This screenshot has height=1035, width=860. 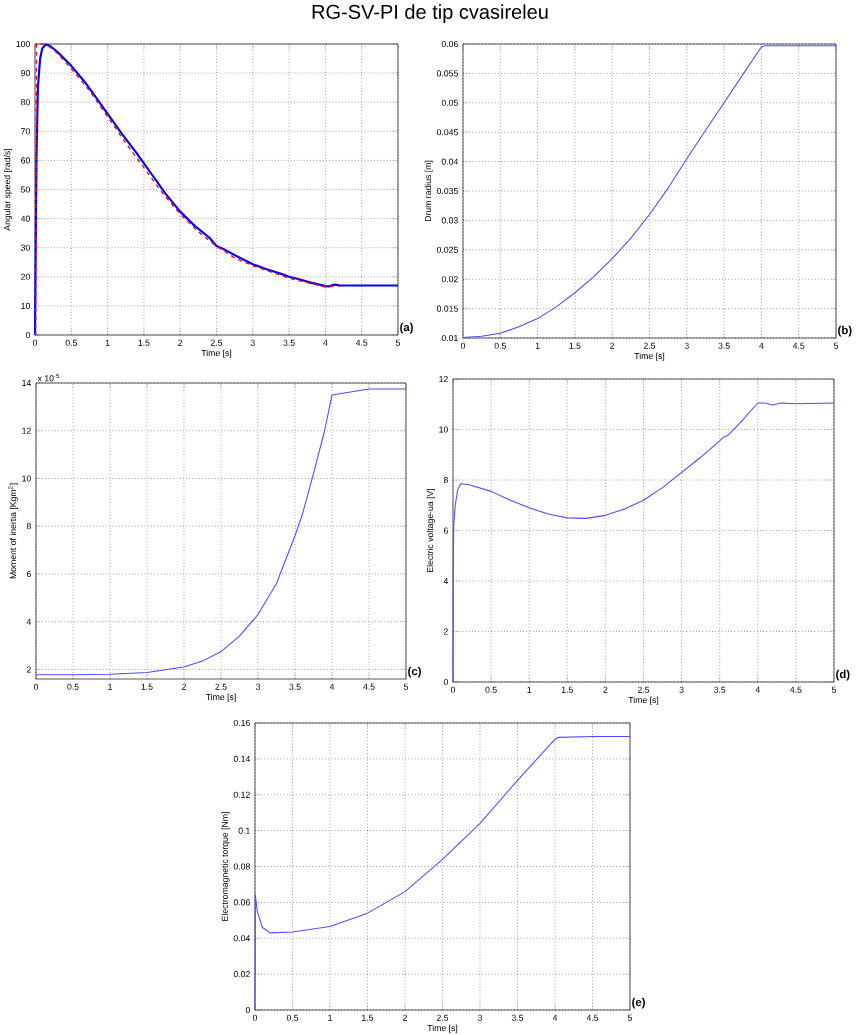 What do you see at coordinates (23, 44) in the screenshot?
I see `y-tick-label: 100` at bounding box center [23, 44].